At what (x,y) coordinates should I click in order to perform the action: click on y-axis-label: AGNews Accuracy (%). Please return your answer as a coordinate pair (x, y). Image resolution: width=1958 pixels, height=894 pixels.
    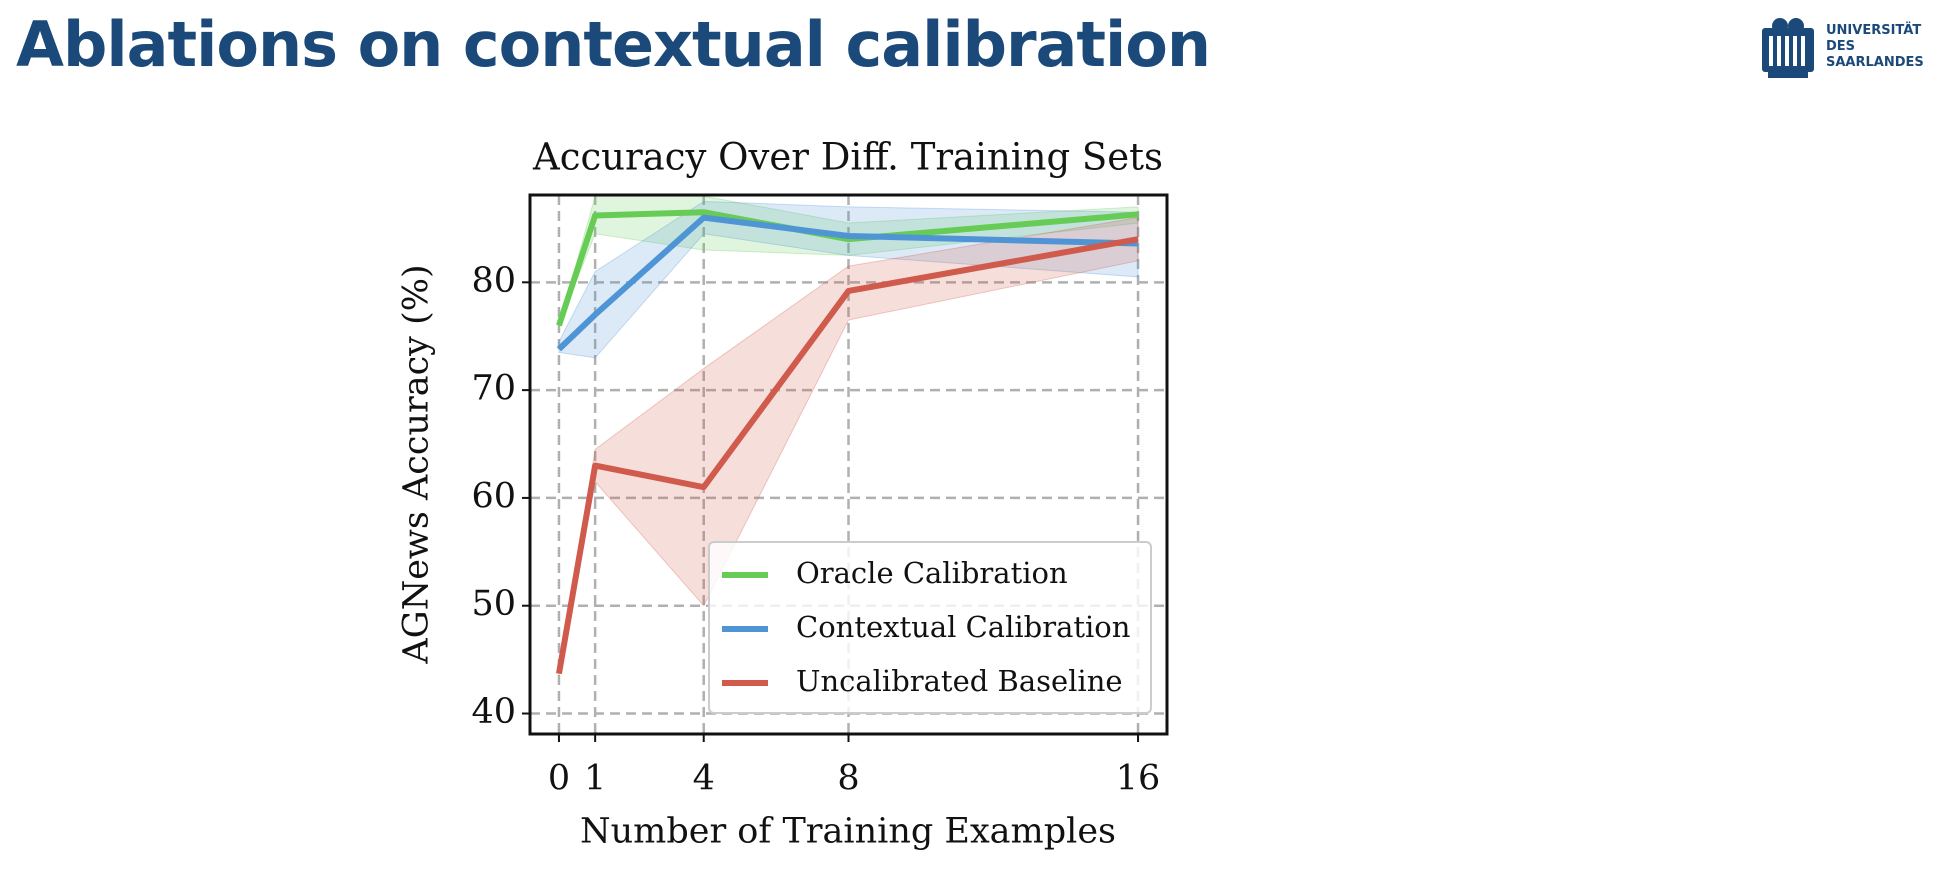
    Looking at the image, I should click on (417, 464).